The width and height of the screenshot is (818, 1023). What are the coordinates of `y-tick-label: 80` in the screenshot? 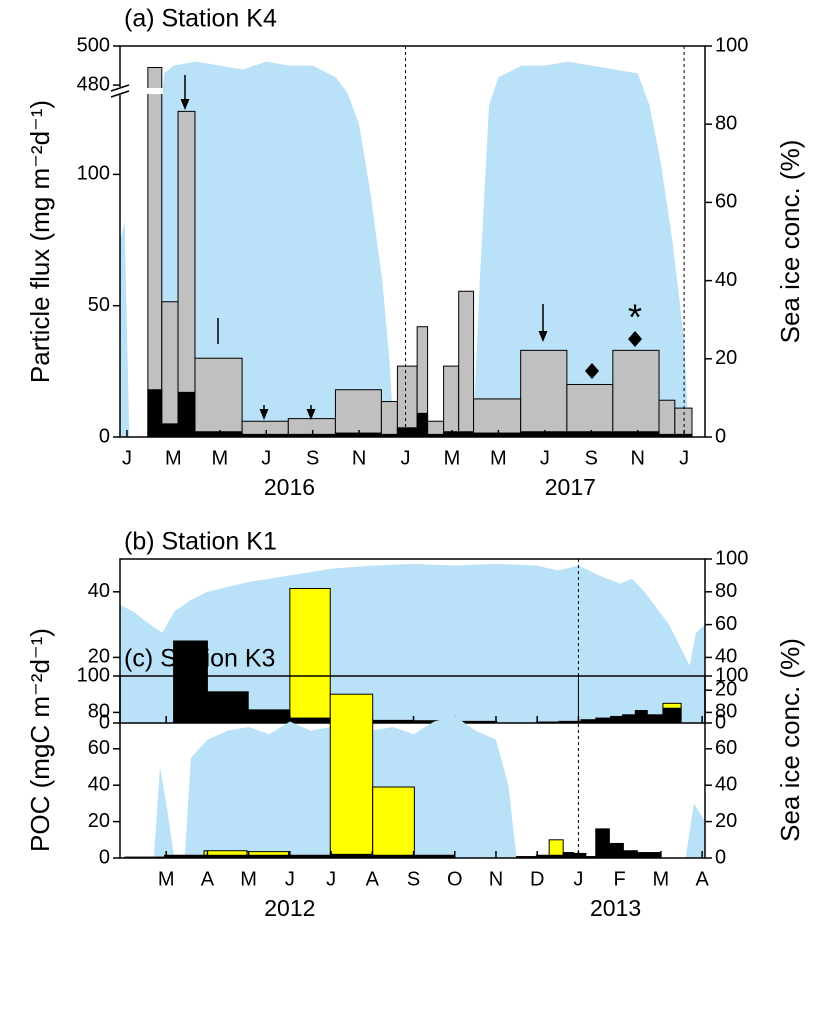 It's located at (99, 712).